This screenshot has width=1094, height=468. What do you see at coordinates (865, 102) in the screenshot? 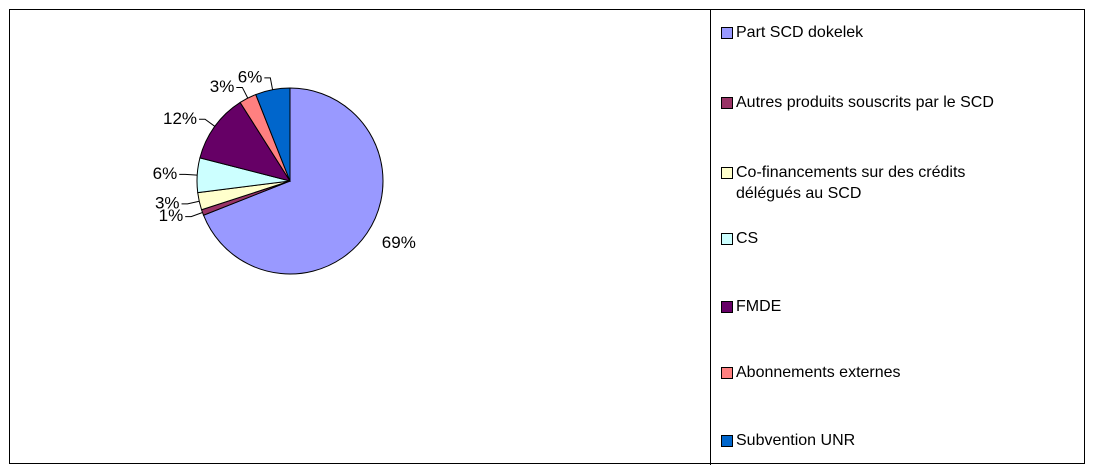
I see `legend-label: Autres produits souscrits par le SCD` at bounding box center [865, 102].